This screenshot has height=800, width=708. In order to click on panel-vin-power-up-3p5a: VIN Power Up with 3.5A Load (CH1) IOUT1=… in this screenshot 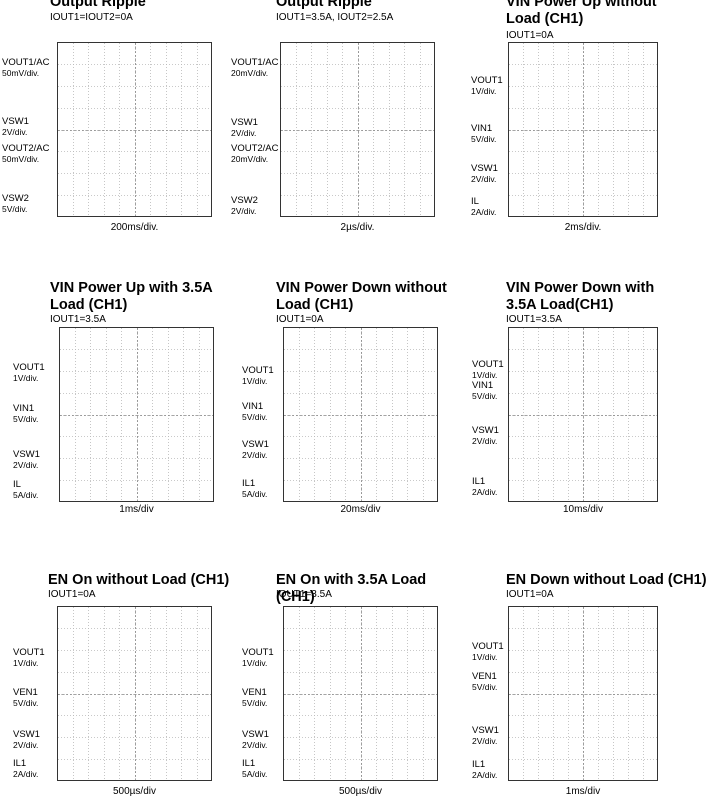, I will do `click(115, 400)`.